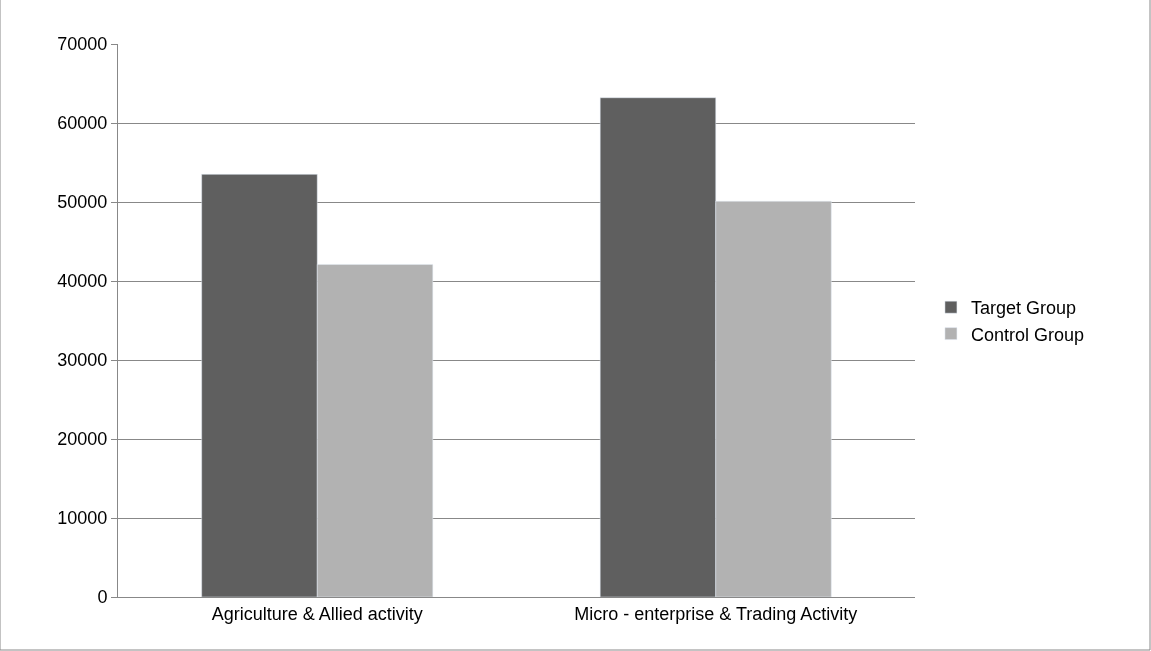  Describe the element at coordinates (82, 123) in the screenshot. I see `y-tick-label: 60000` at that location.